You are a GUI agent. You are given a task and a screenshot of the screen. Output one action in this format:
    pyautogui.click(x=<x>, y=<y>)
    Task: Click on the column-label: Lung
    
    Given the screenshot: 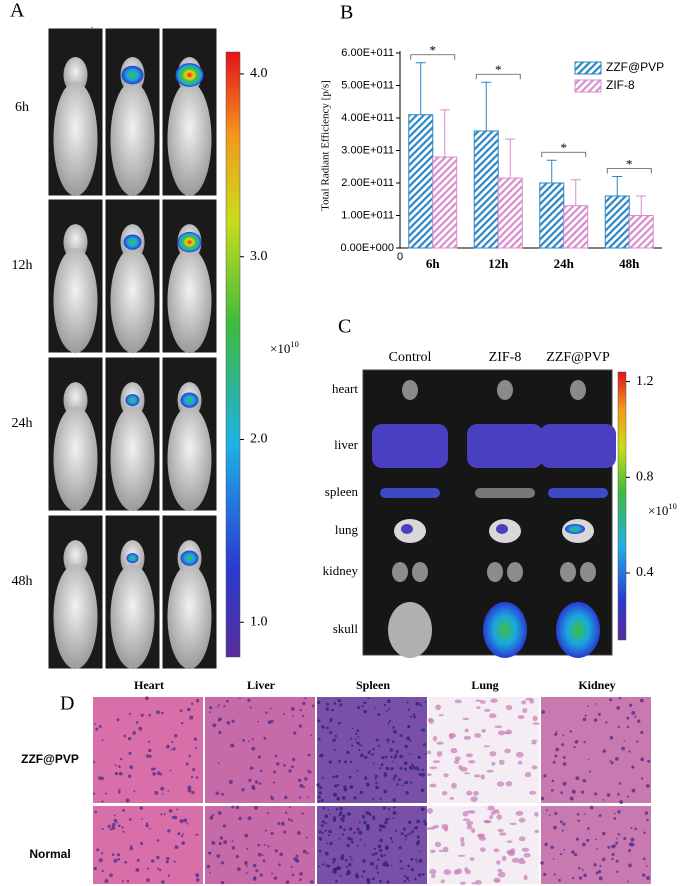 What is the action you would take?
    pyautogui.click(x=484, y=685)
    